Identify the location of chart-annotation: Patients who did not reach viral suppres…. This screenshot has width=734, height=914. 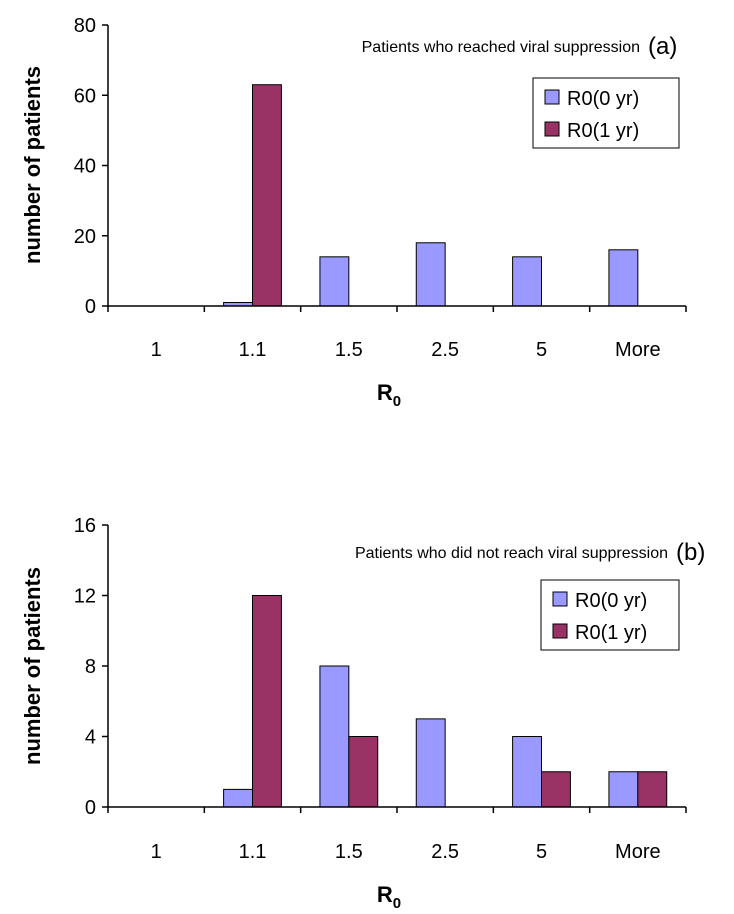
(511, 553).